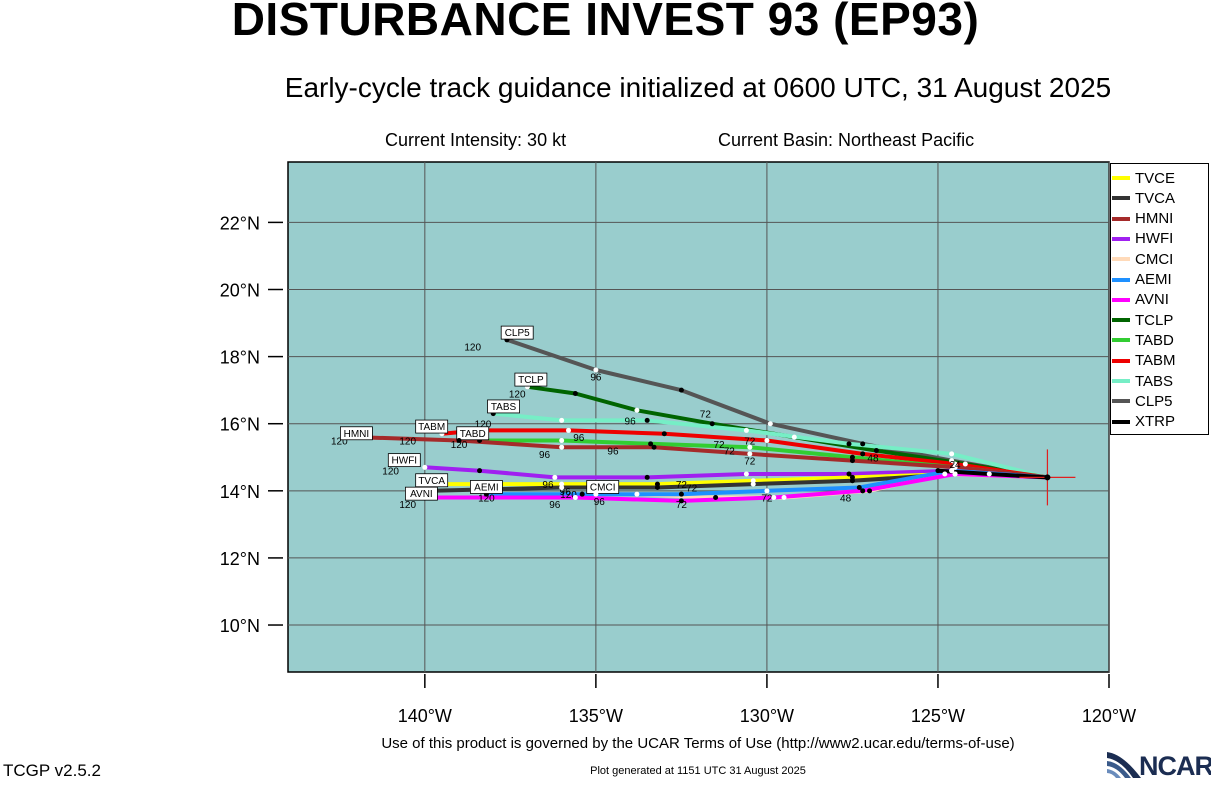 This screenshot has height=785, width=1211. Describe the element at coordinates (1152, 300) in the screenshot. I see `legend-label: AVNI` at that location.